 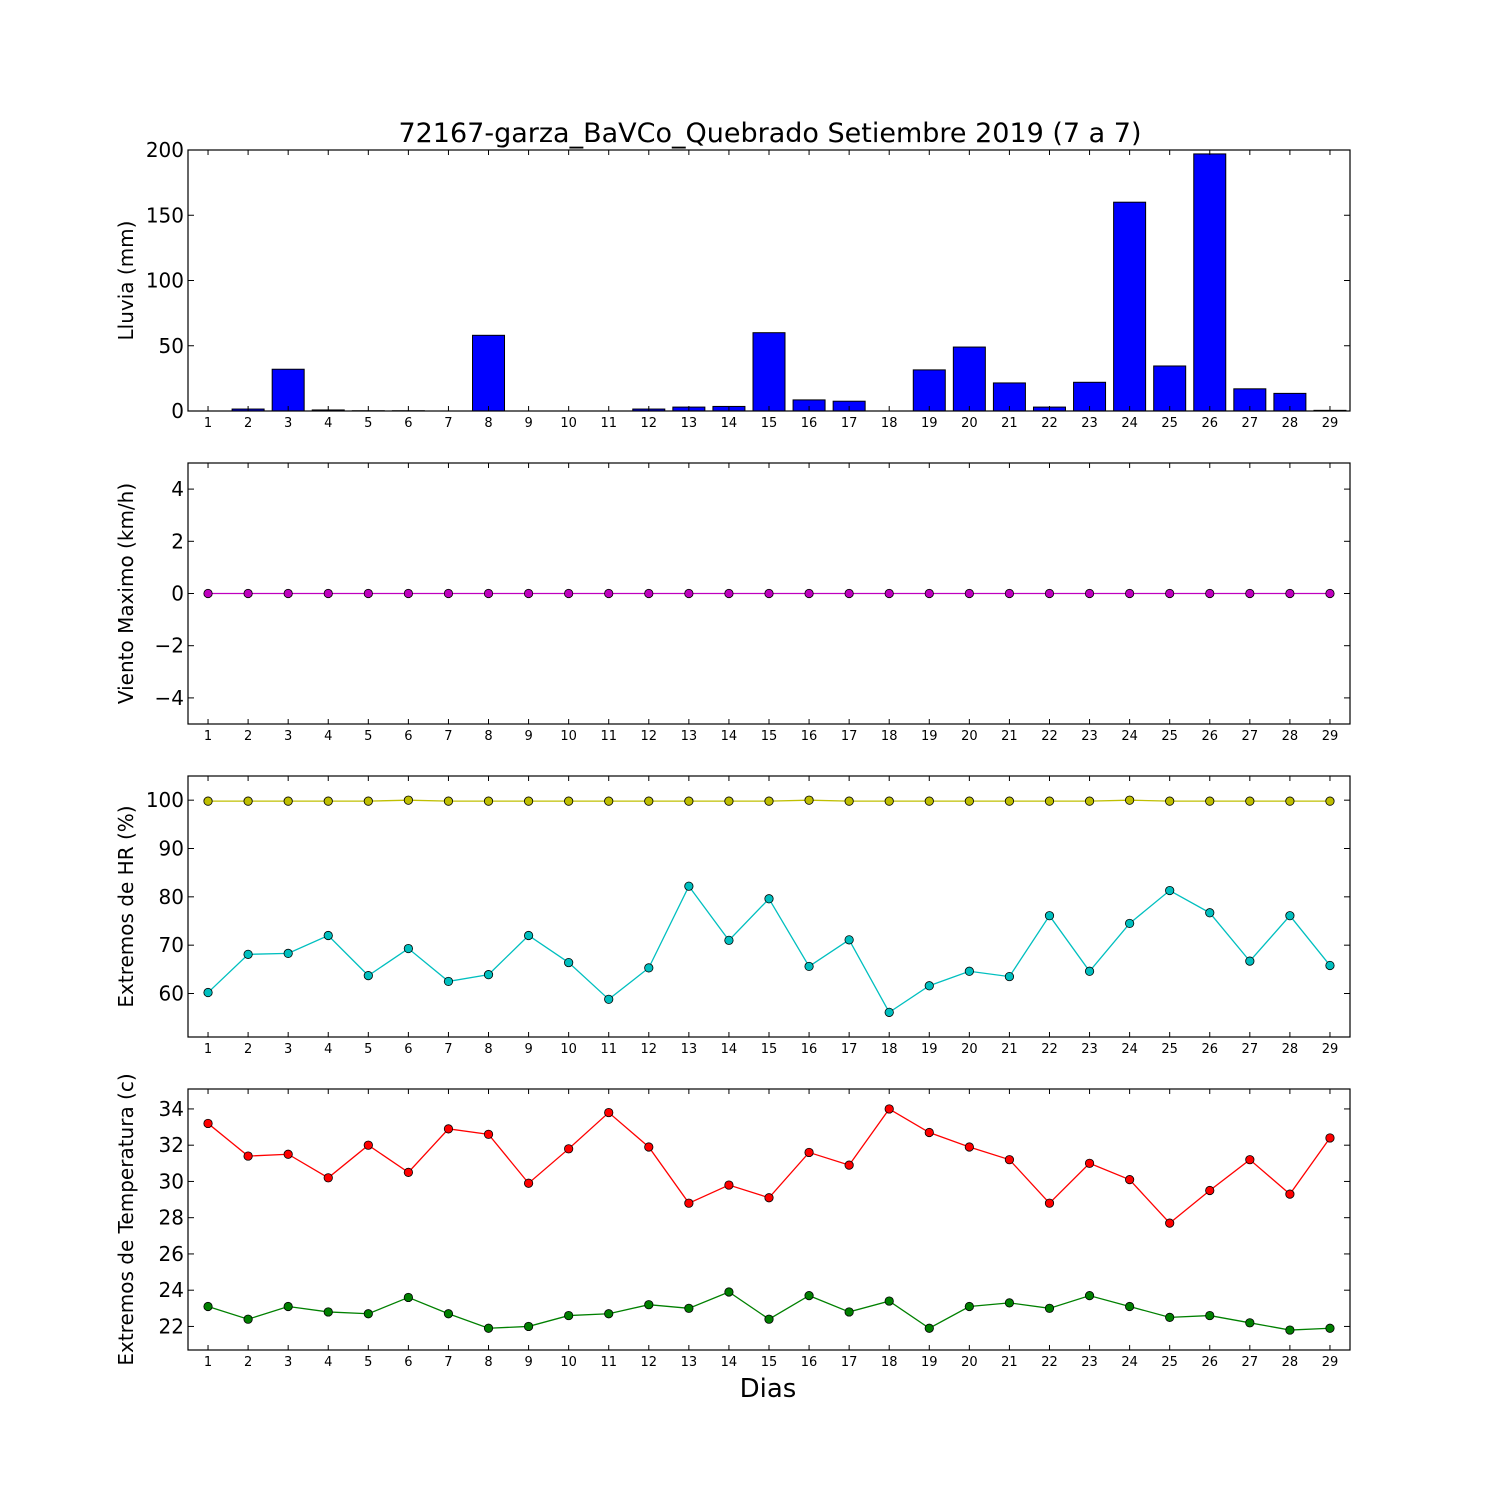 What do you see at coordinates (528, 736) in the screenshot?
I see `x-tick-label: 9` at bounding box center [528, 736].